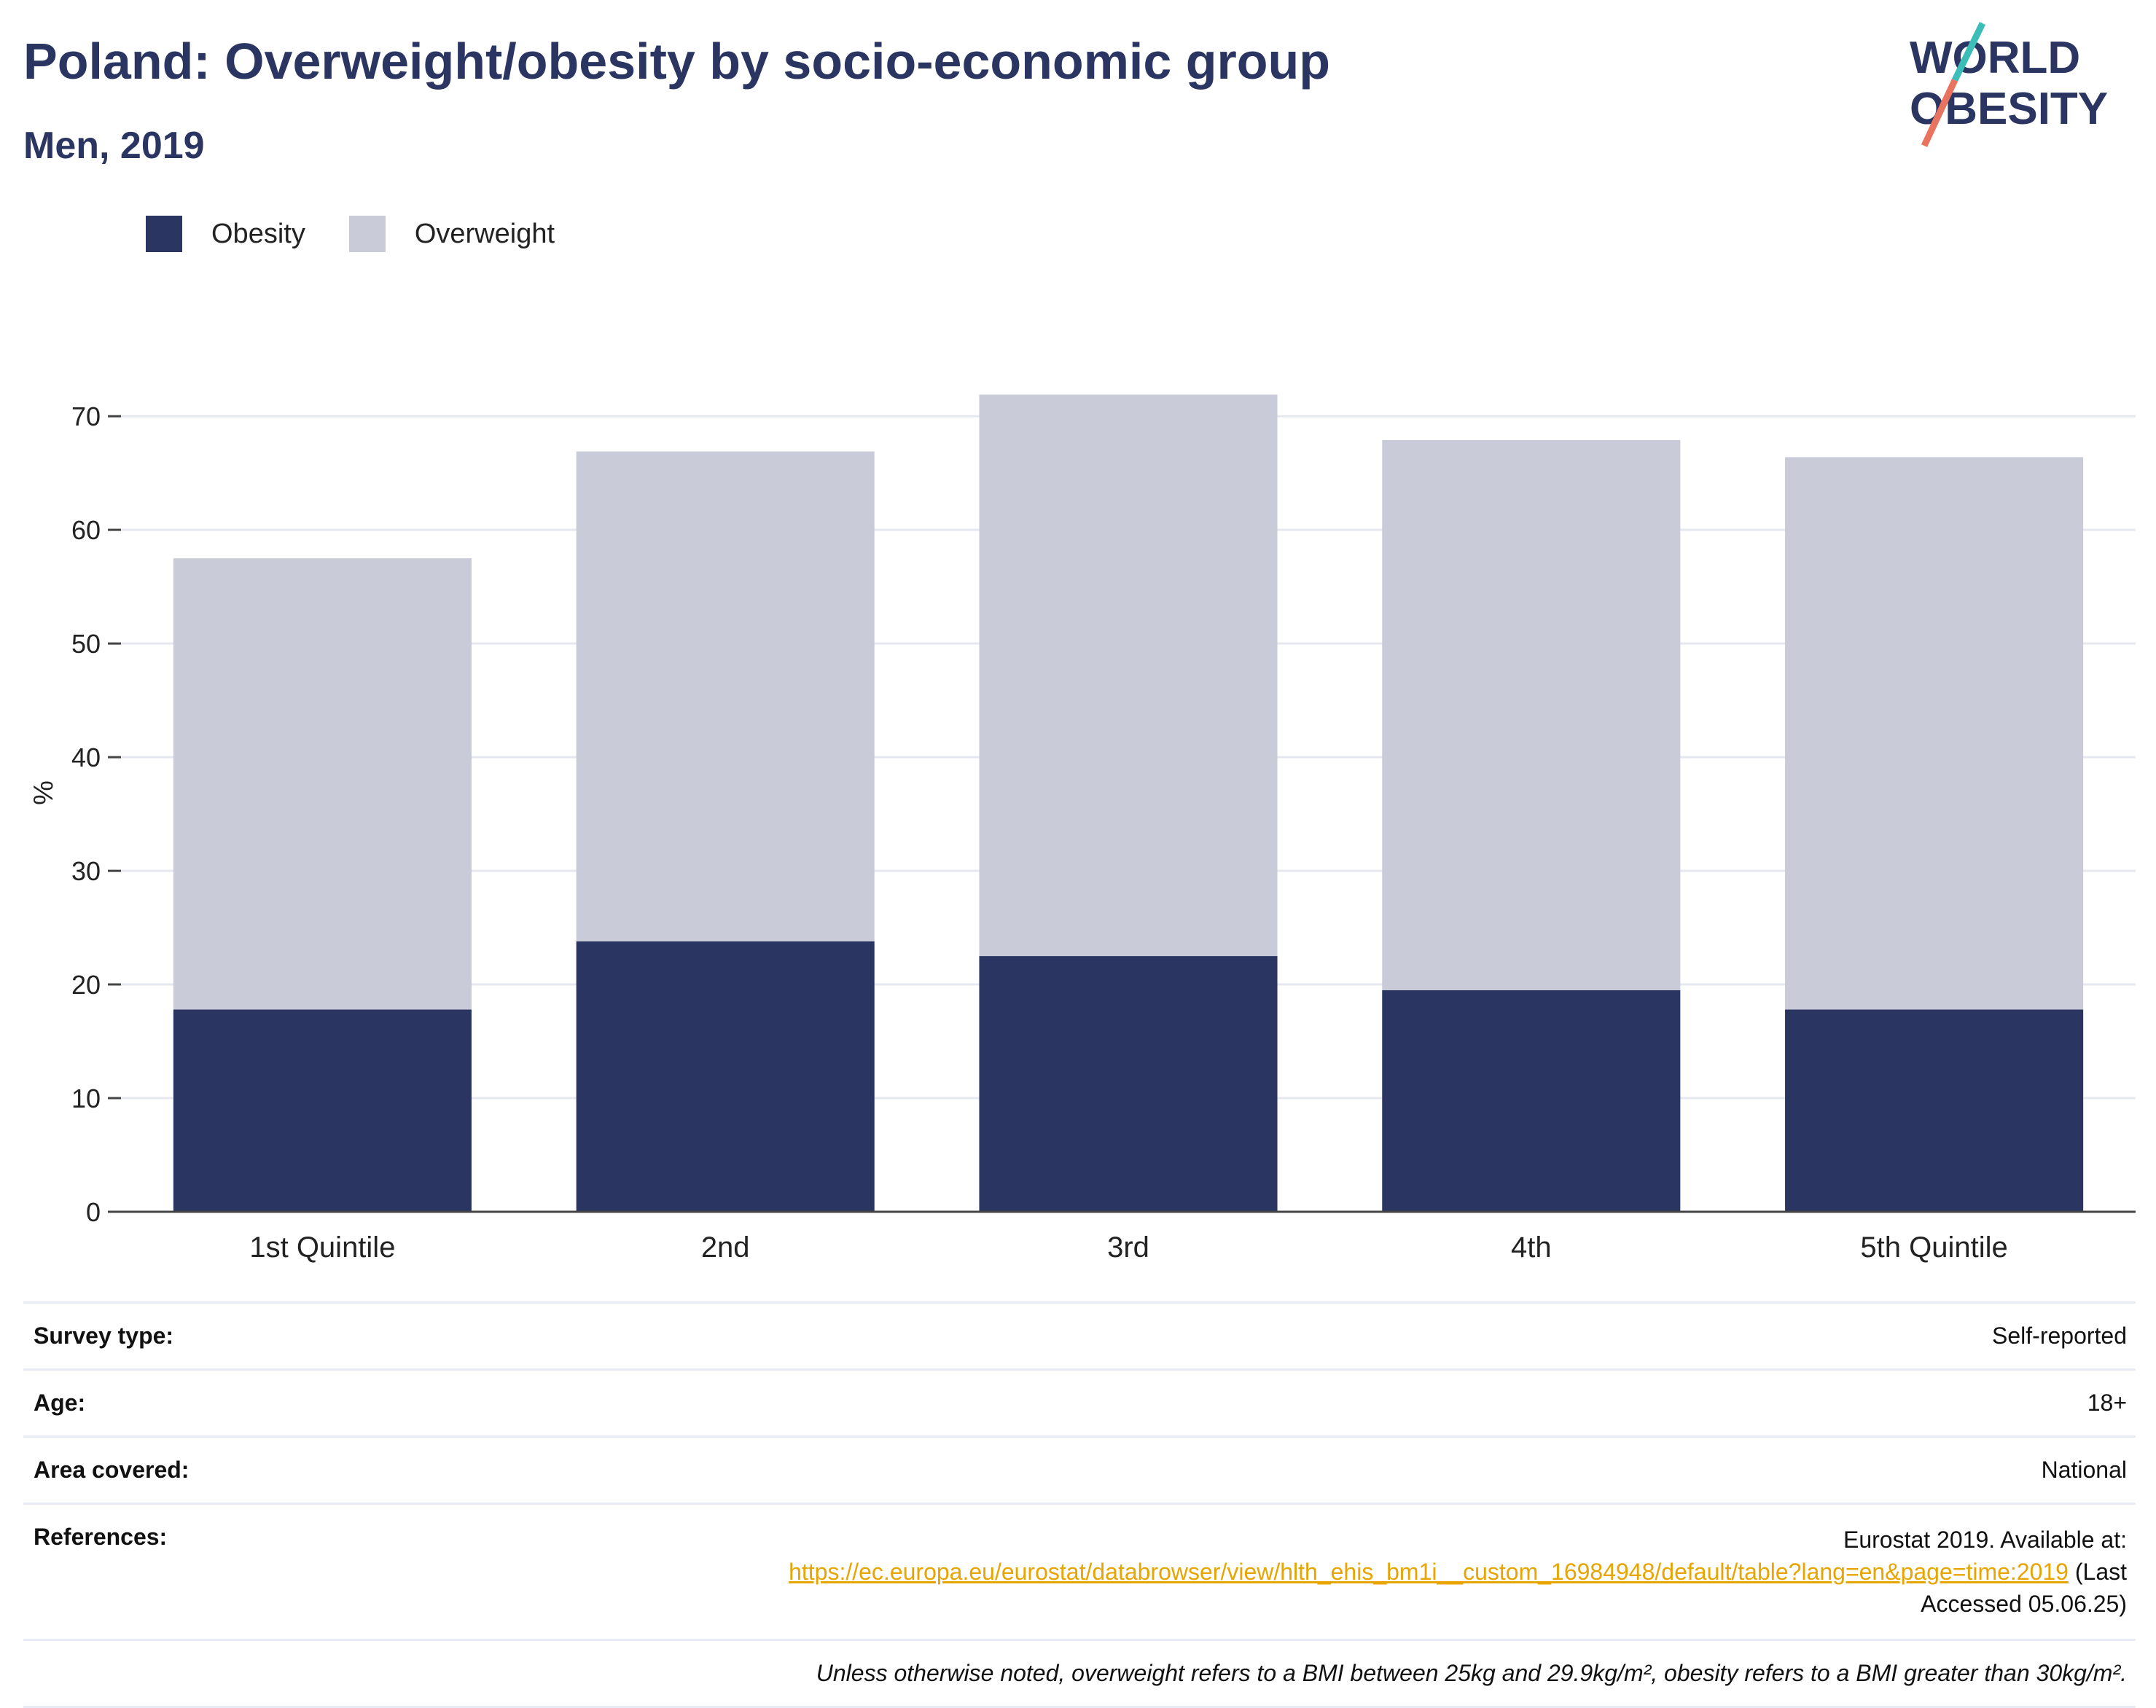 This screenshot has width=2156, height=1708. I want to click on logo-line-1: WORLD, so click(1995, 58).